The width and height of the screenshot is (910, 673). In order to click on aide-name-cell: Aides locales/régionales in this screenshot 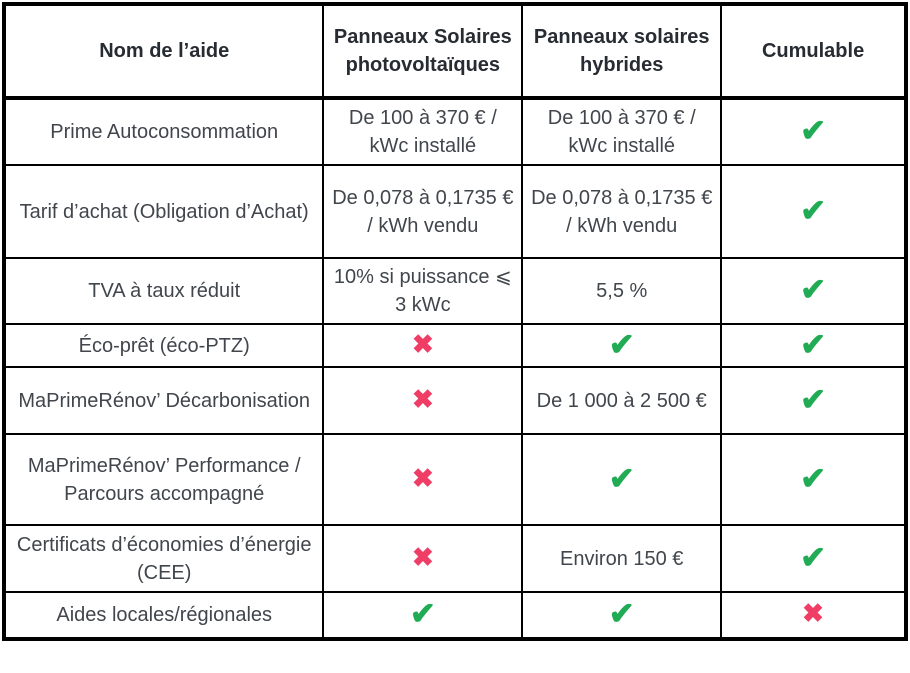, I will do `click(163, 615)`.